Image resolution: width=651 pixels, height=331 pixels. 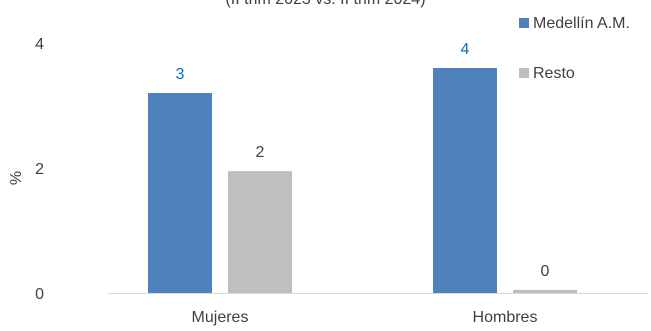 I want to click on data-label: 0, so click(x=545, y=271).